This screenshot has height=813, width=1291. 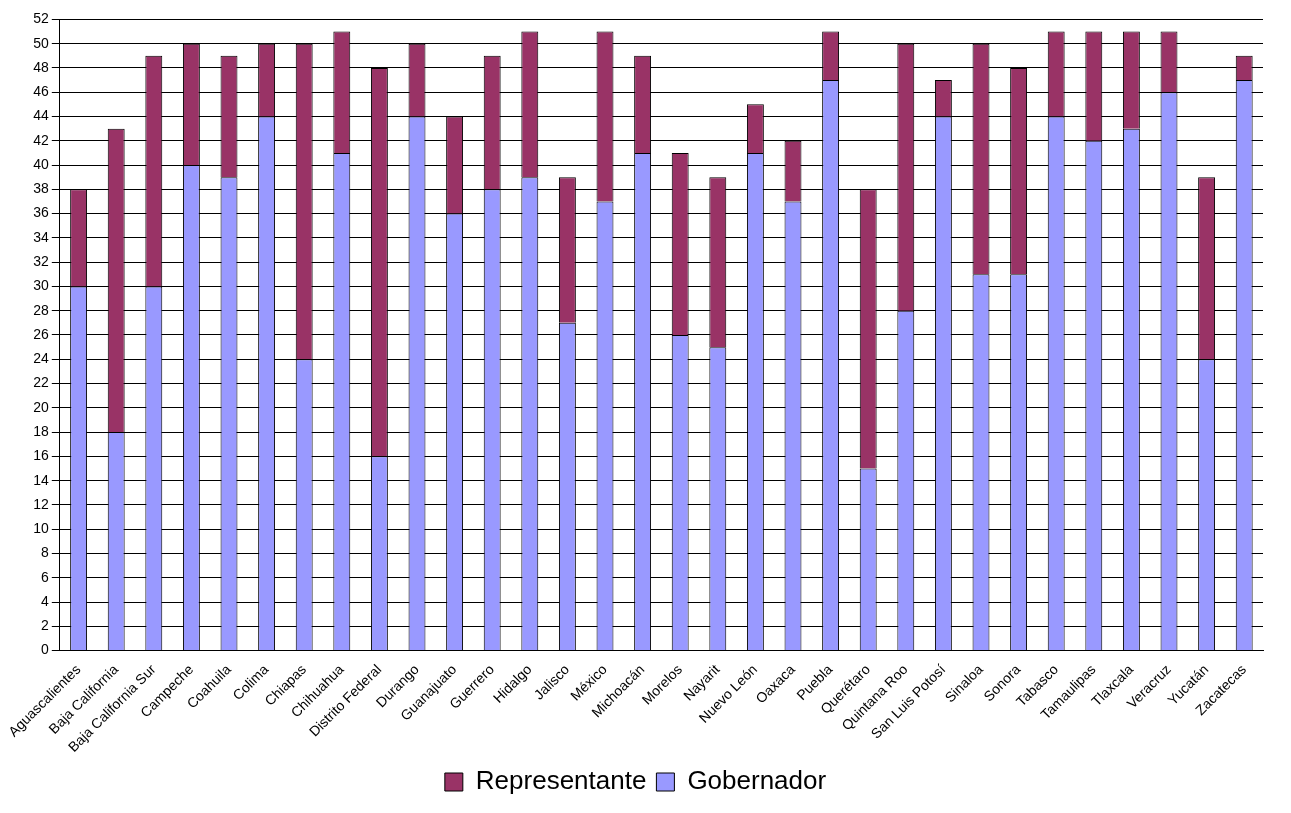 What do you see at coordinates (41, 163) in the screenshot?
I see `y-tick-label: 40` at bounding box center [41, 163].